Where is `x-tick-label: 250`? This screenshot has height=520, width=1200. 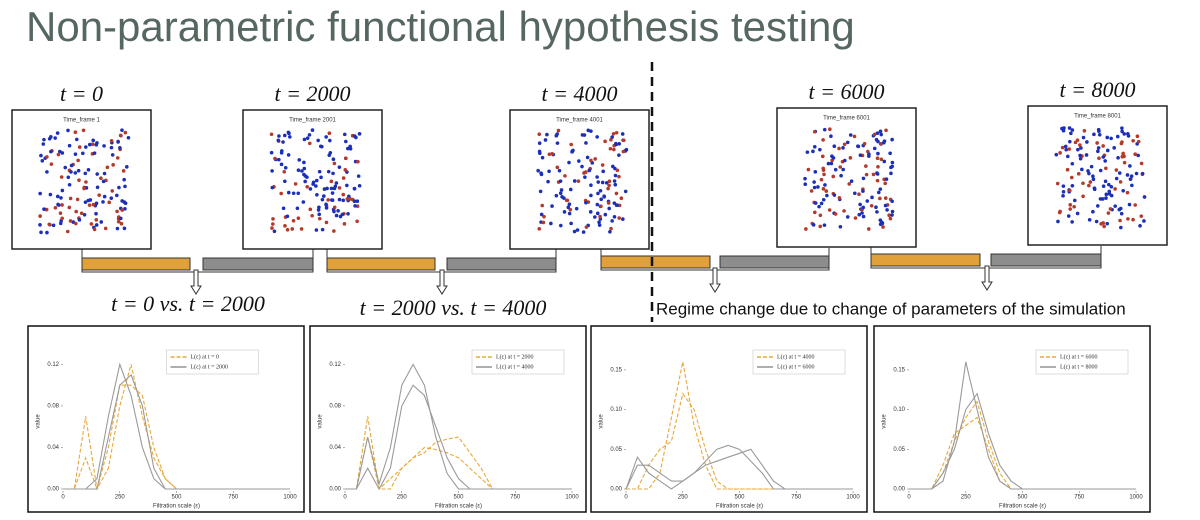
x-tick-label: 250 is located at coordinates (120, 498).